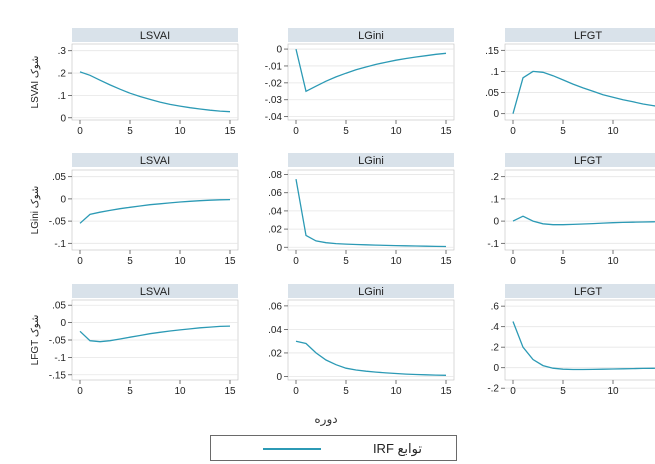 Image resolution: width=655 pixels, height=464 pixels. Describe the element at coordinates (371, 340) in the screenshot. I see `plot-area-r3c2` at that location.